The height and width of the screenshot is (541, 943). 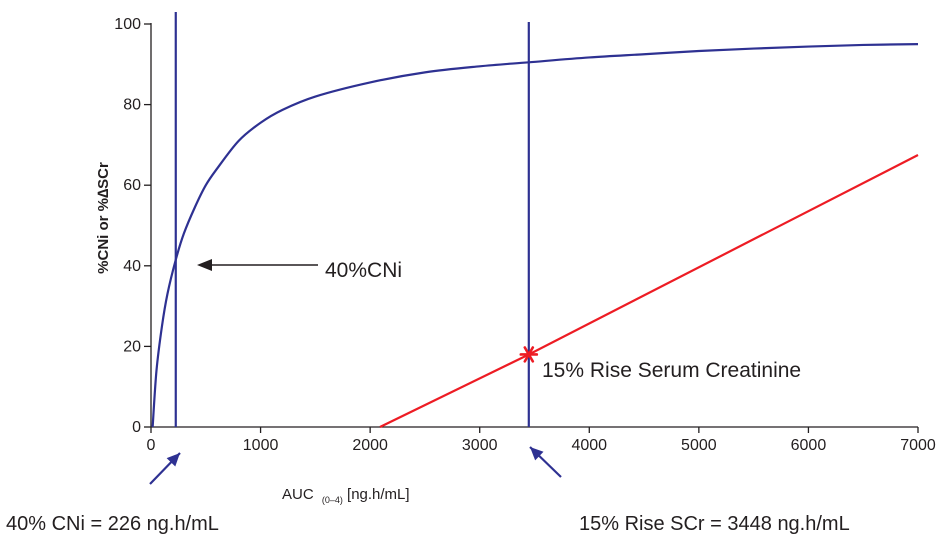 What do you see at coordinates (132, 266) in the screenshot?
I see `y-tick-label: 40` at bounding box center [132, 266].